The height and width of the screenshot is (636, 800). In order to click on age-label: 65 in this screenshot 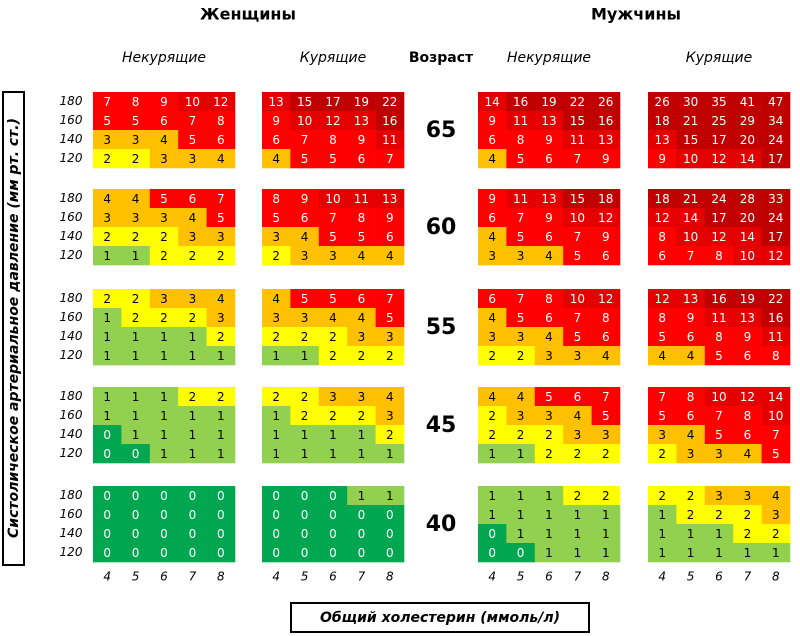, I will do `click(441, 130)`.